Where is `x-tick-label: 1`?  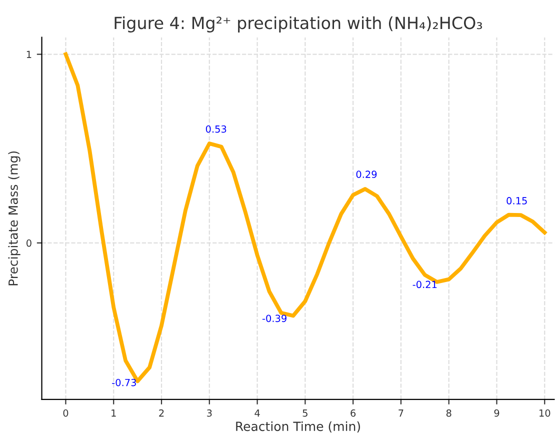
x-tick-label: 1 is located at coordinates (114, 413).